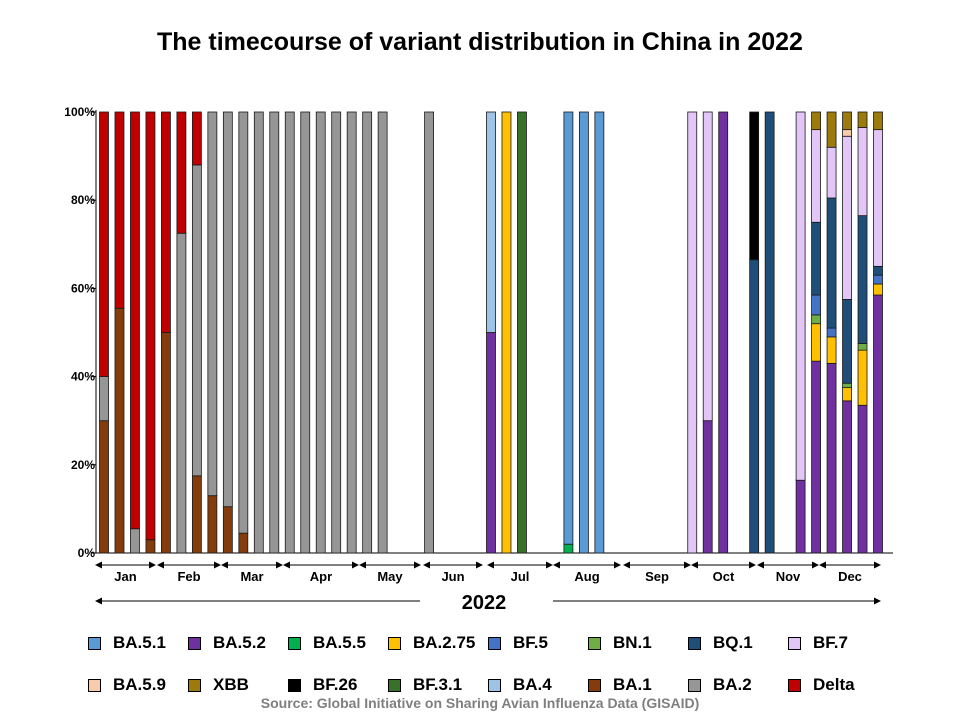  I want to click on legend-item: BA.5.1, so click(138, 643).